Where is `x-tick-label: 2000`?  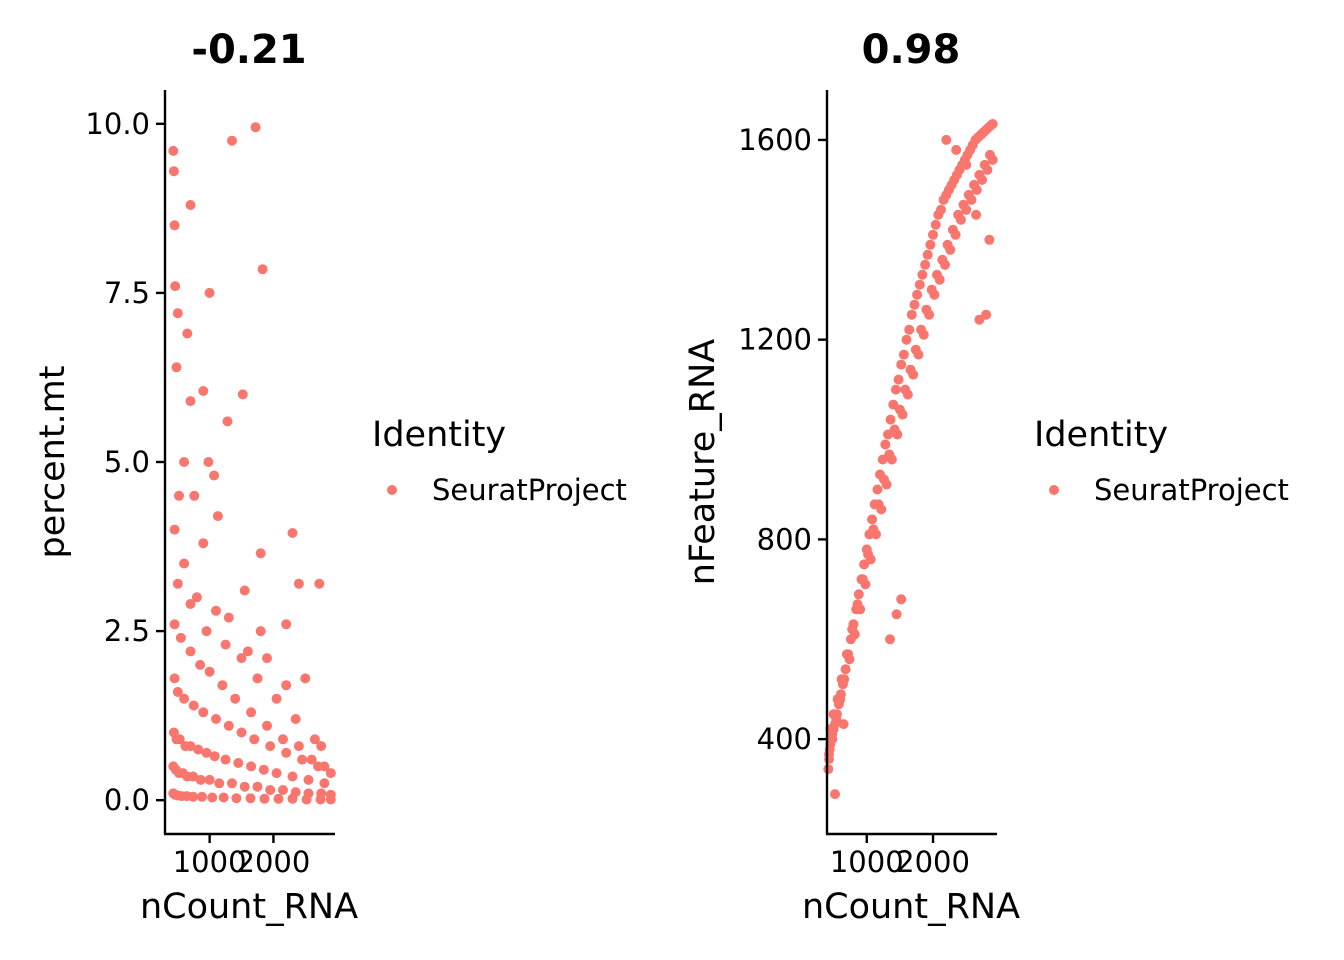
x-tick-label: 2000 is located at coordinates (933, 862).